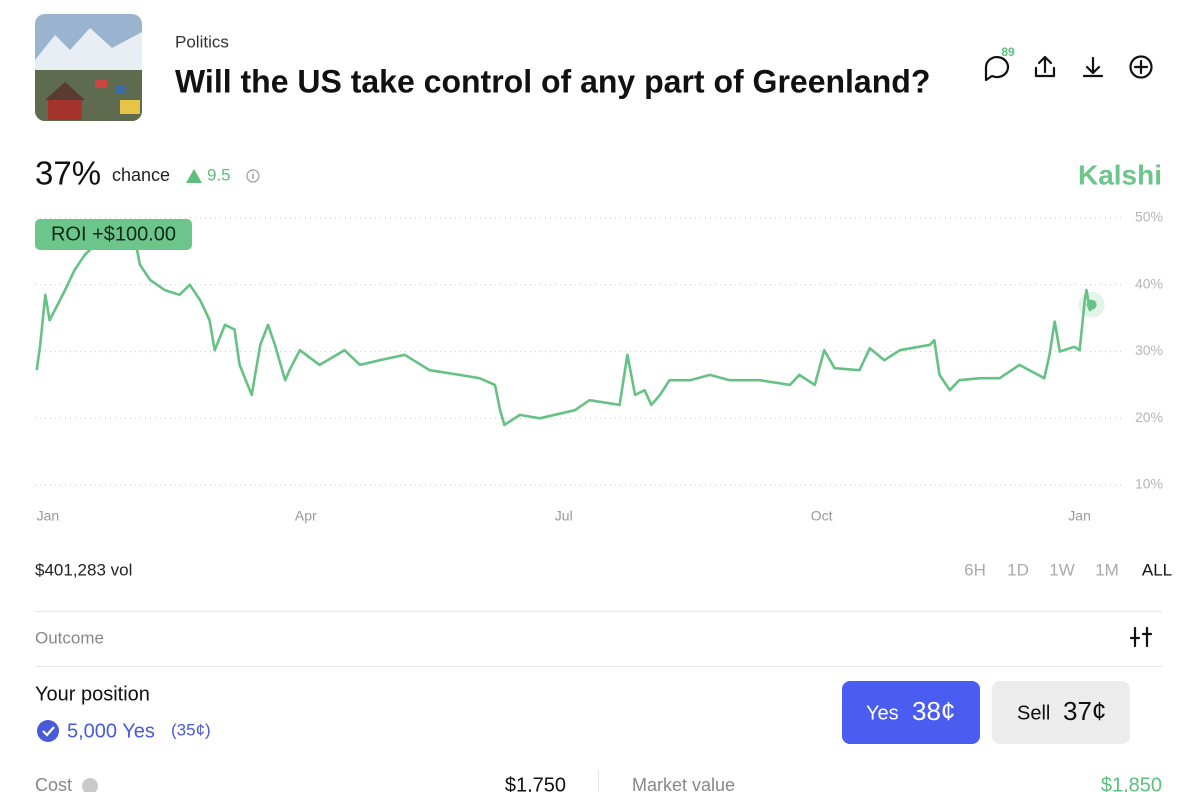 This screenshot has width=1200, height=792. Describe the element at coordinates (1149, 484) in the screenshot. I see `y-tick-label: 10%` at that location.